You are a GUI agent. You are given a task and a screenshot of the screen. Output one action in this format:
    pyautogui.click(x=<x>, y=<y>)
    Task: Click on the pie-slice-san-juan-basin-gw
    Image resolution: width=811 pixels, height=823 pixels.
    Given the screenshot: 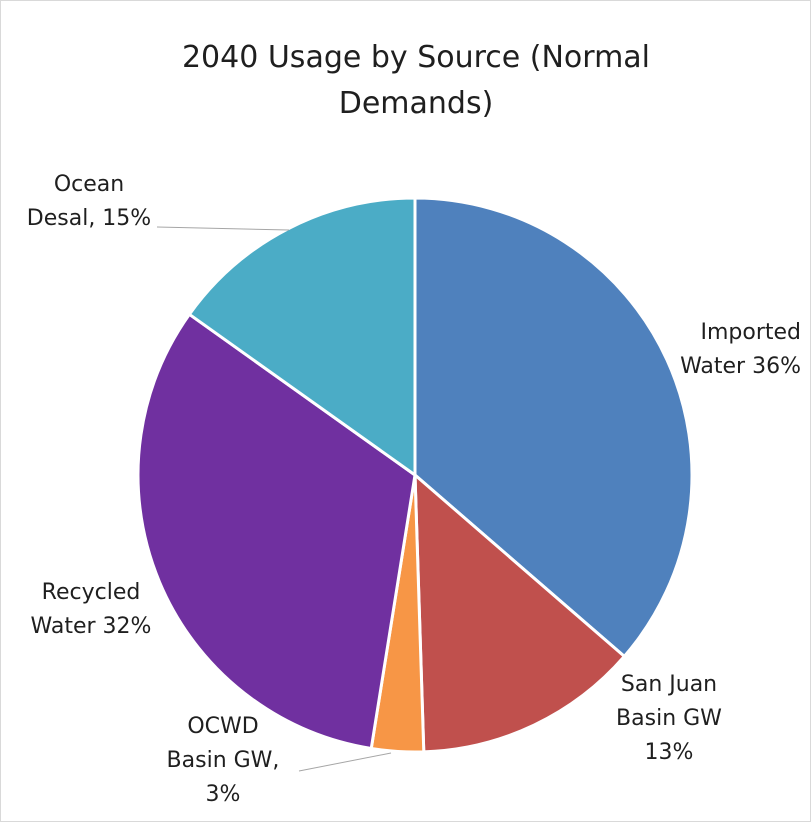 What is the action you would take?
    pyautogui.click(x=520, y=612)
    